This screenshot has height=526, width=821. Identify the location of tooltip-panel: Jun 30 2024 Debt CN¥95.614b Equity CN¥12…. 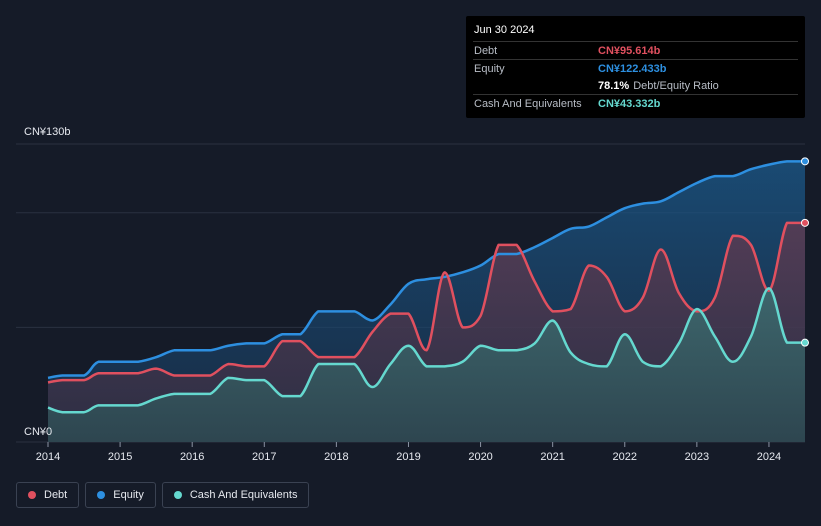
(635, 67).